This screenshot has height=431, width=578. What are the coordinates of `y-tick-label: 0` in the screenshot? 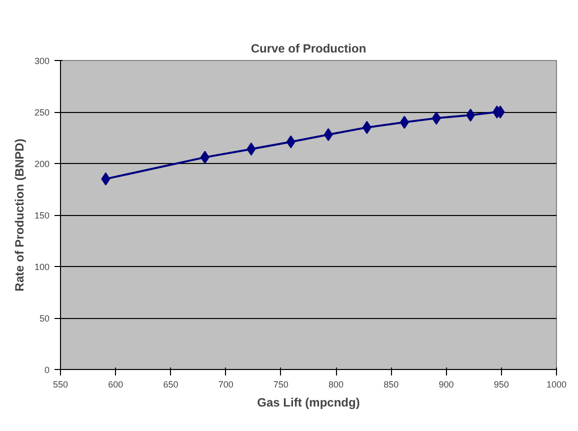 It's located at (47, 370).